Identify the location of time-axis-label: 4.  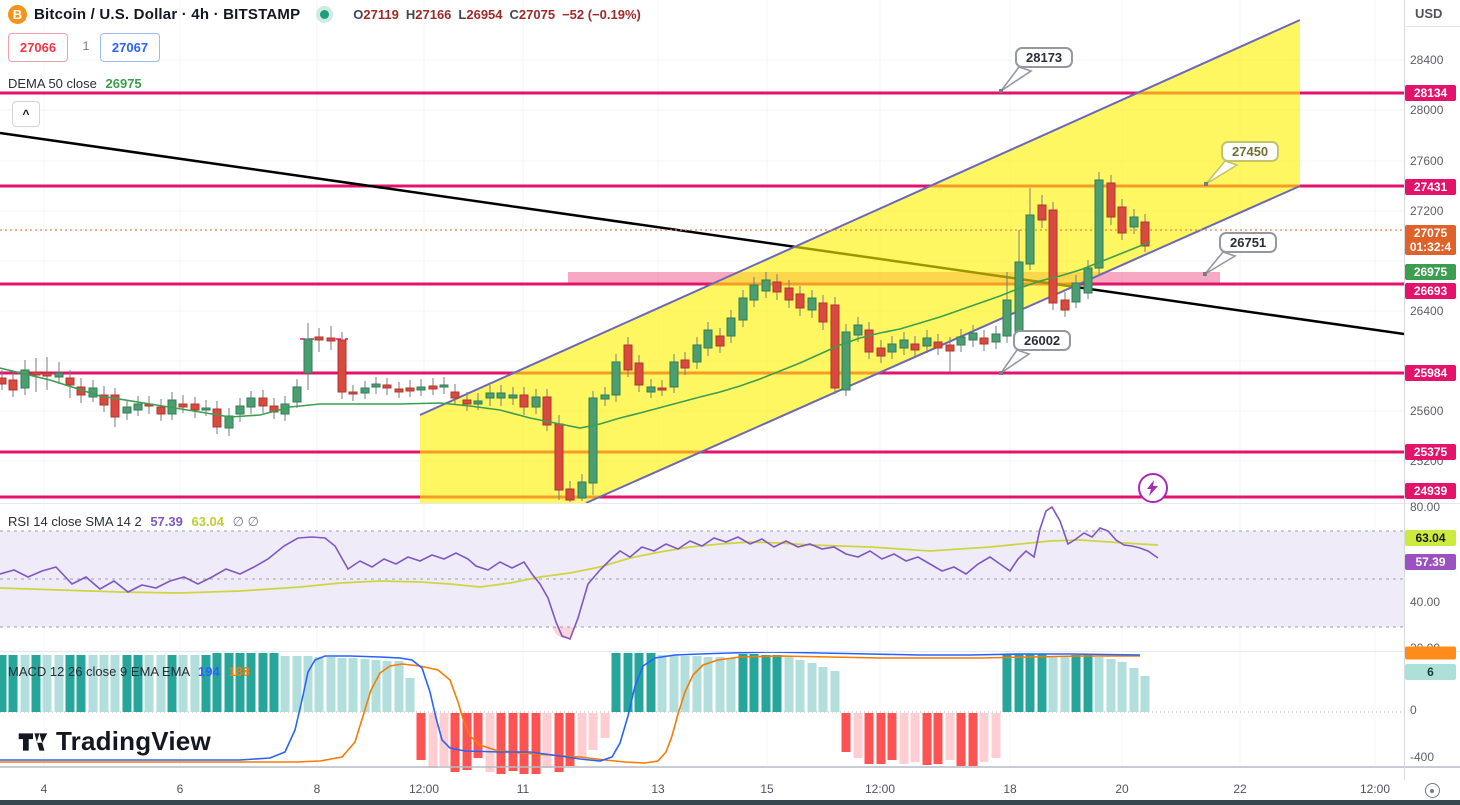
(44, 789).